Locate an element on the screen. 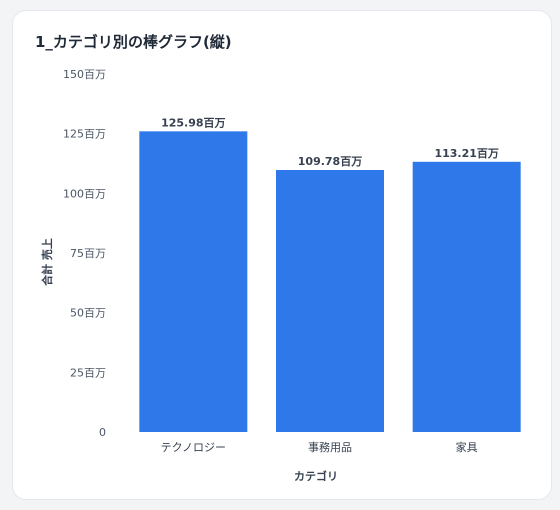 Image resolution: width=560 pixels, height=510 pixels. bar-value-label: 125.98百万 is located at coordinates (193, 122).